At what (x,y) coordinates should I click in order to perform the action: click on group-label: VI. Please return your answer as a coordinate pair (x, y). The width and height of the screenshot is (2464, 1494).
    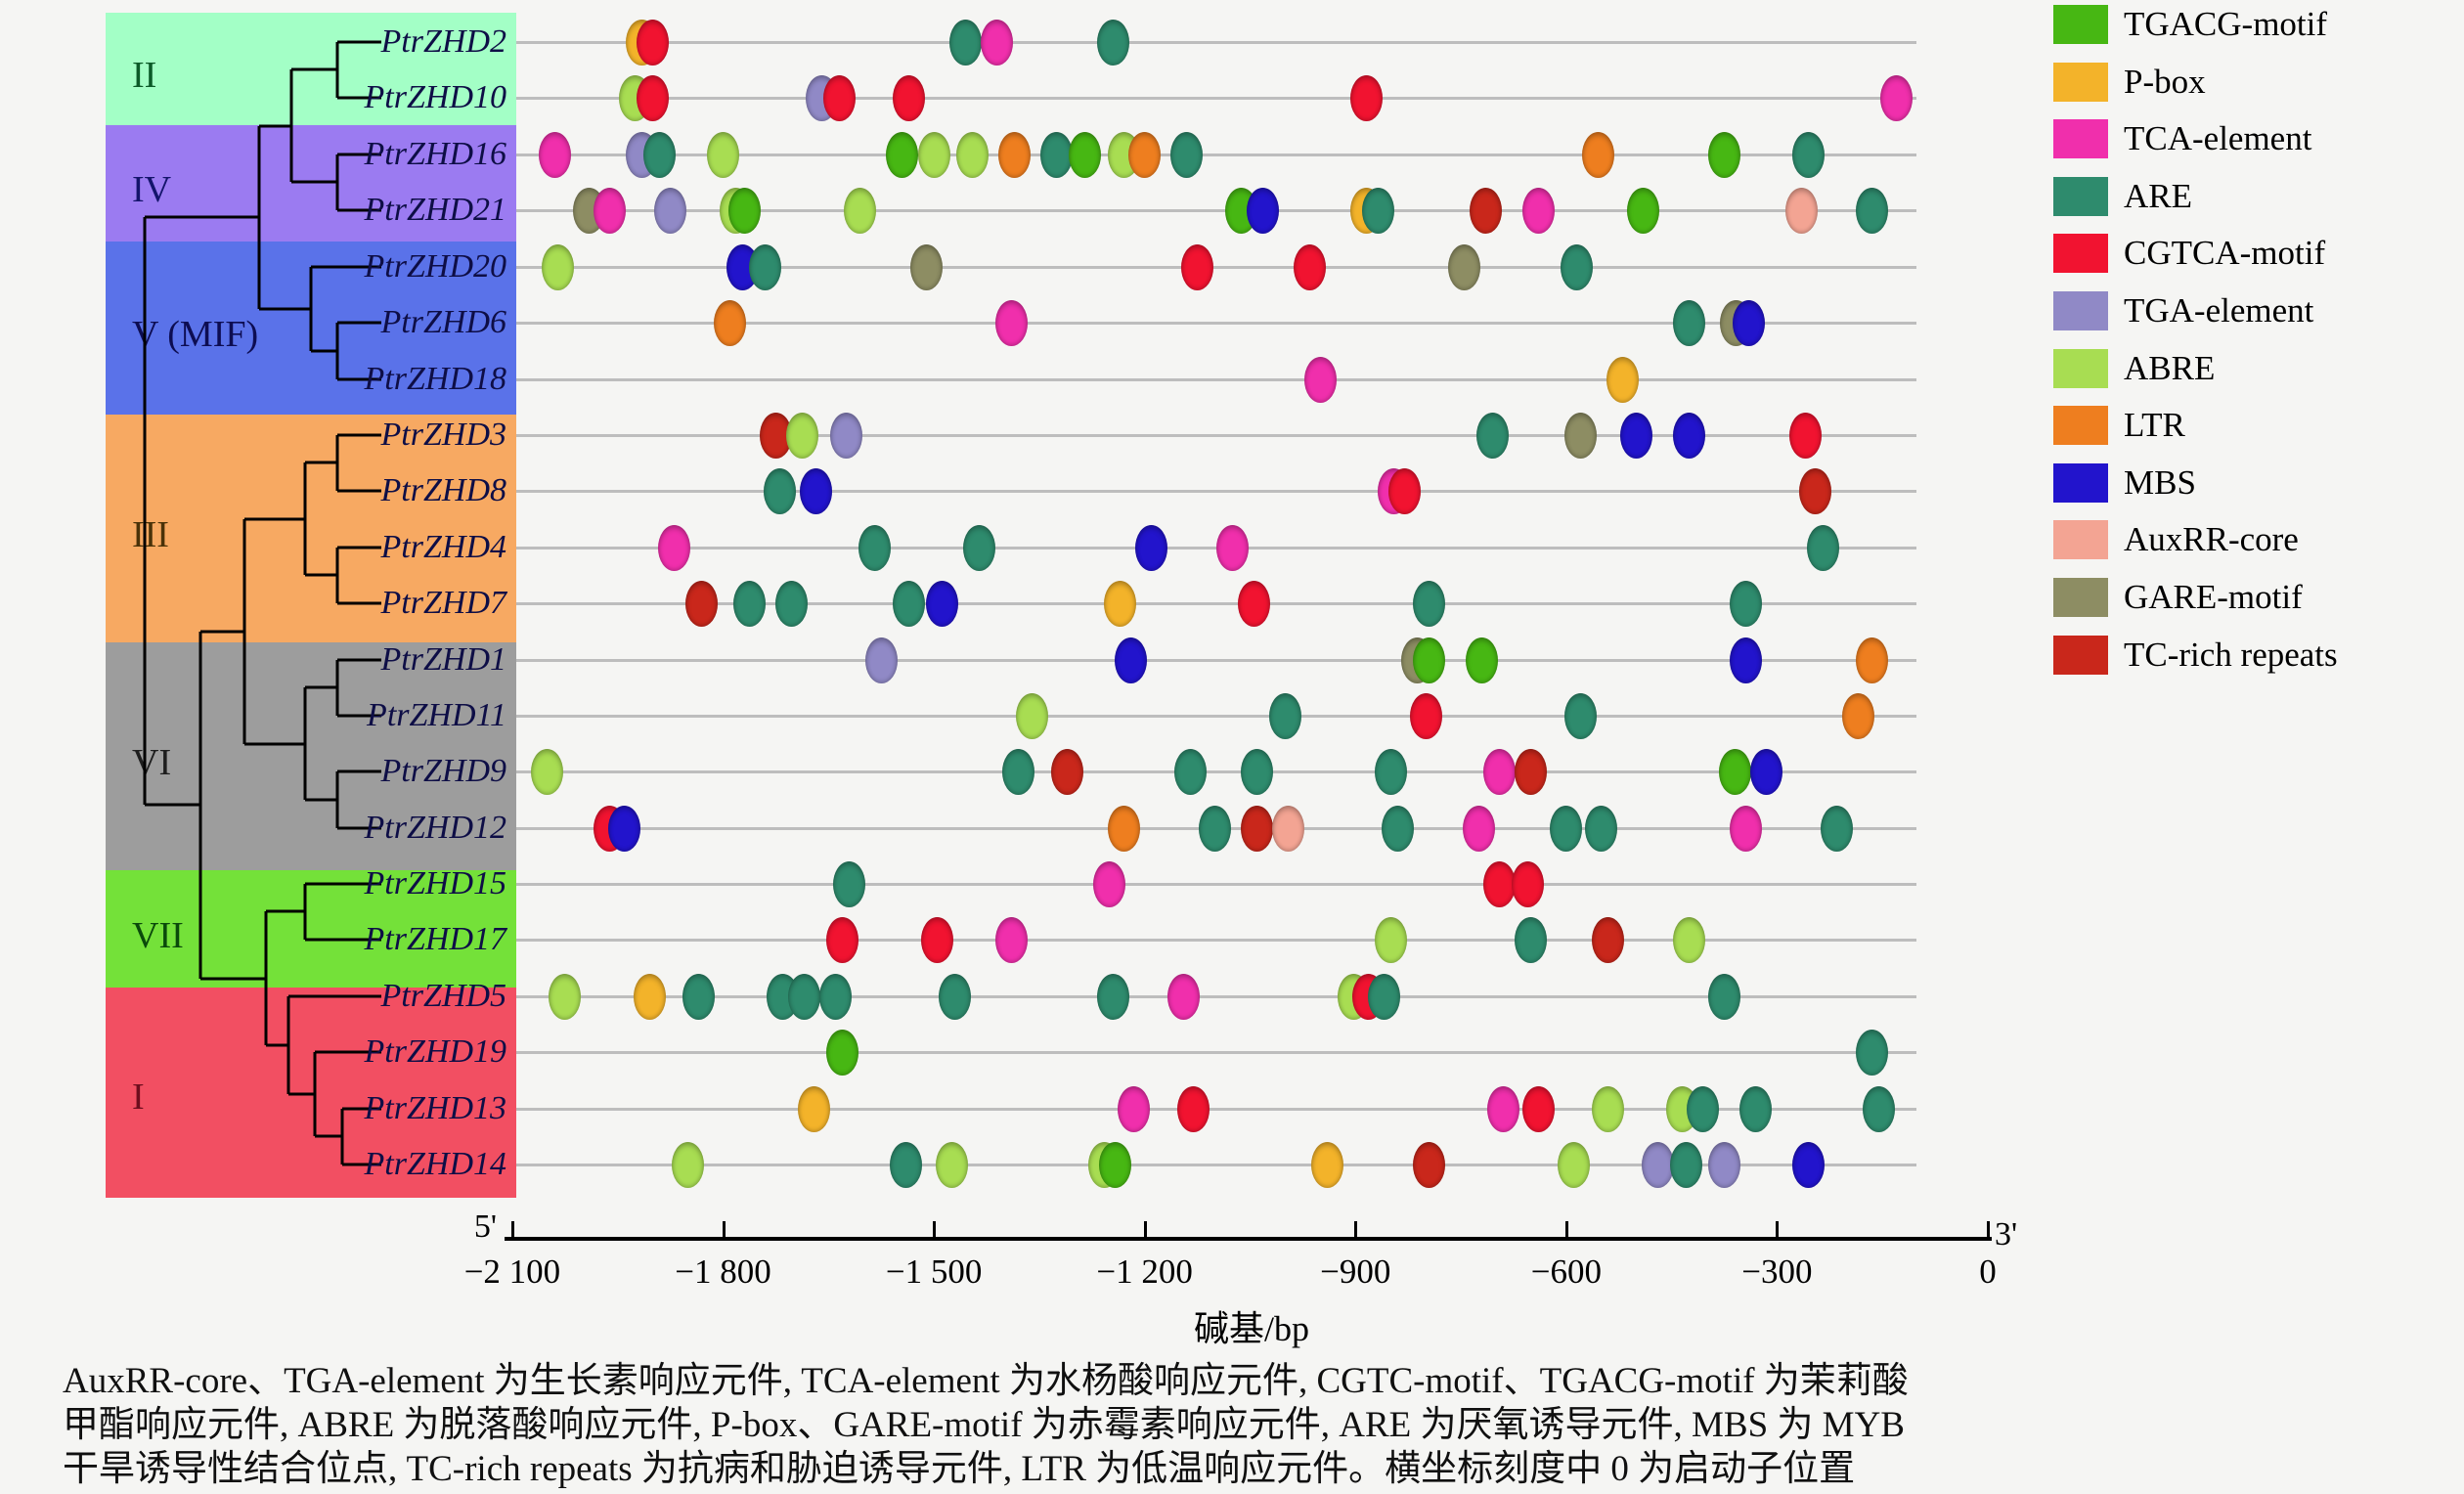
    Looking at the image, I should click on (152, 762).